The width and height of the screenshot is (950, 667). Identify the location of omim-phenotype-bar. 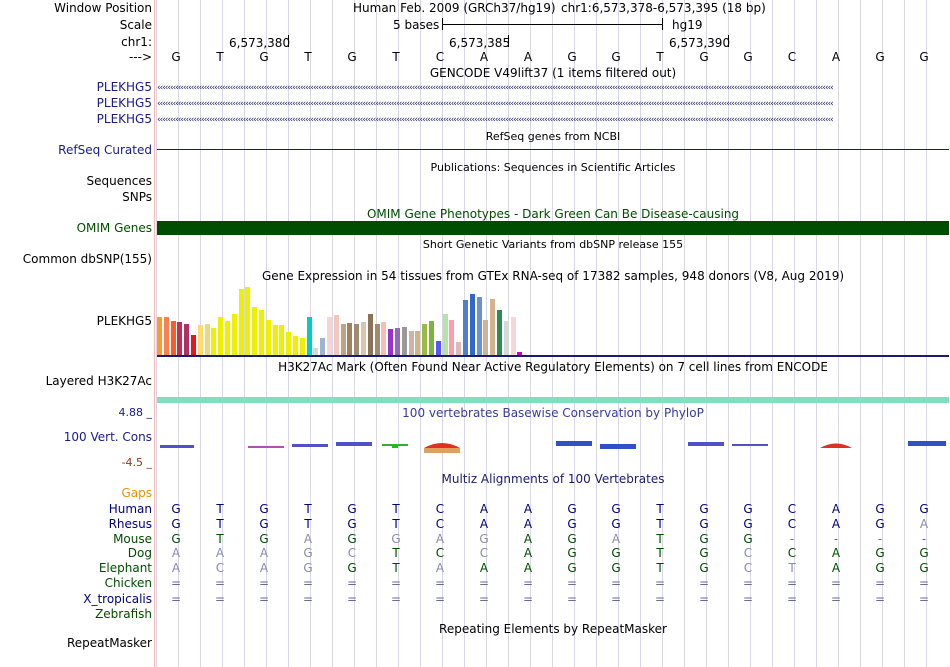
(553, 228).